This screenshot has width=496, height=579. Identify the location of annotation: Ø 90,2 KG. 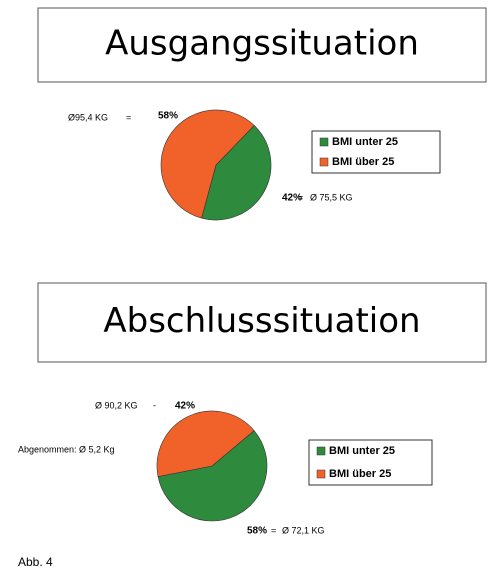
(116, 405).